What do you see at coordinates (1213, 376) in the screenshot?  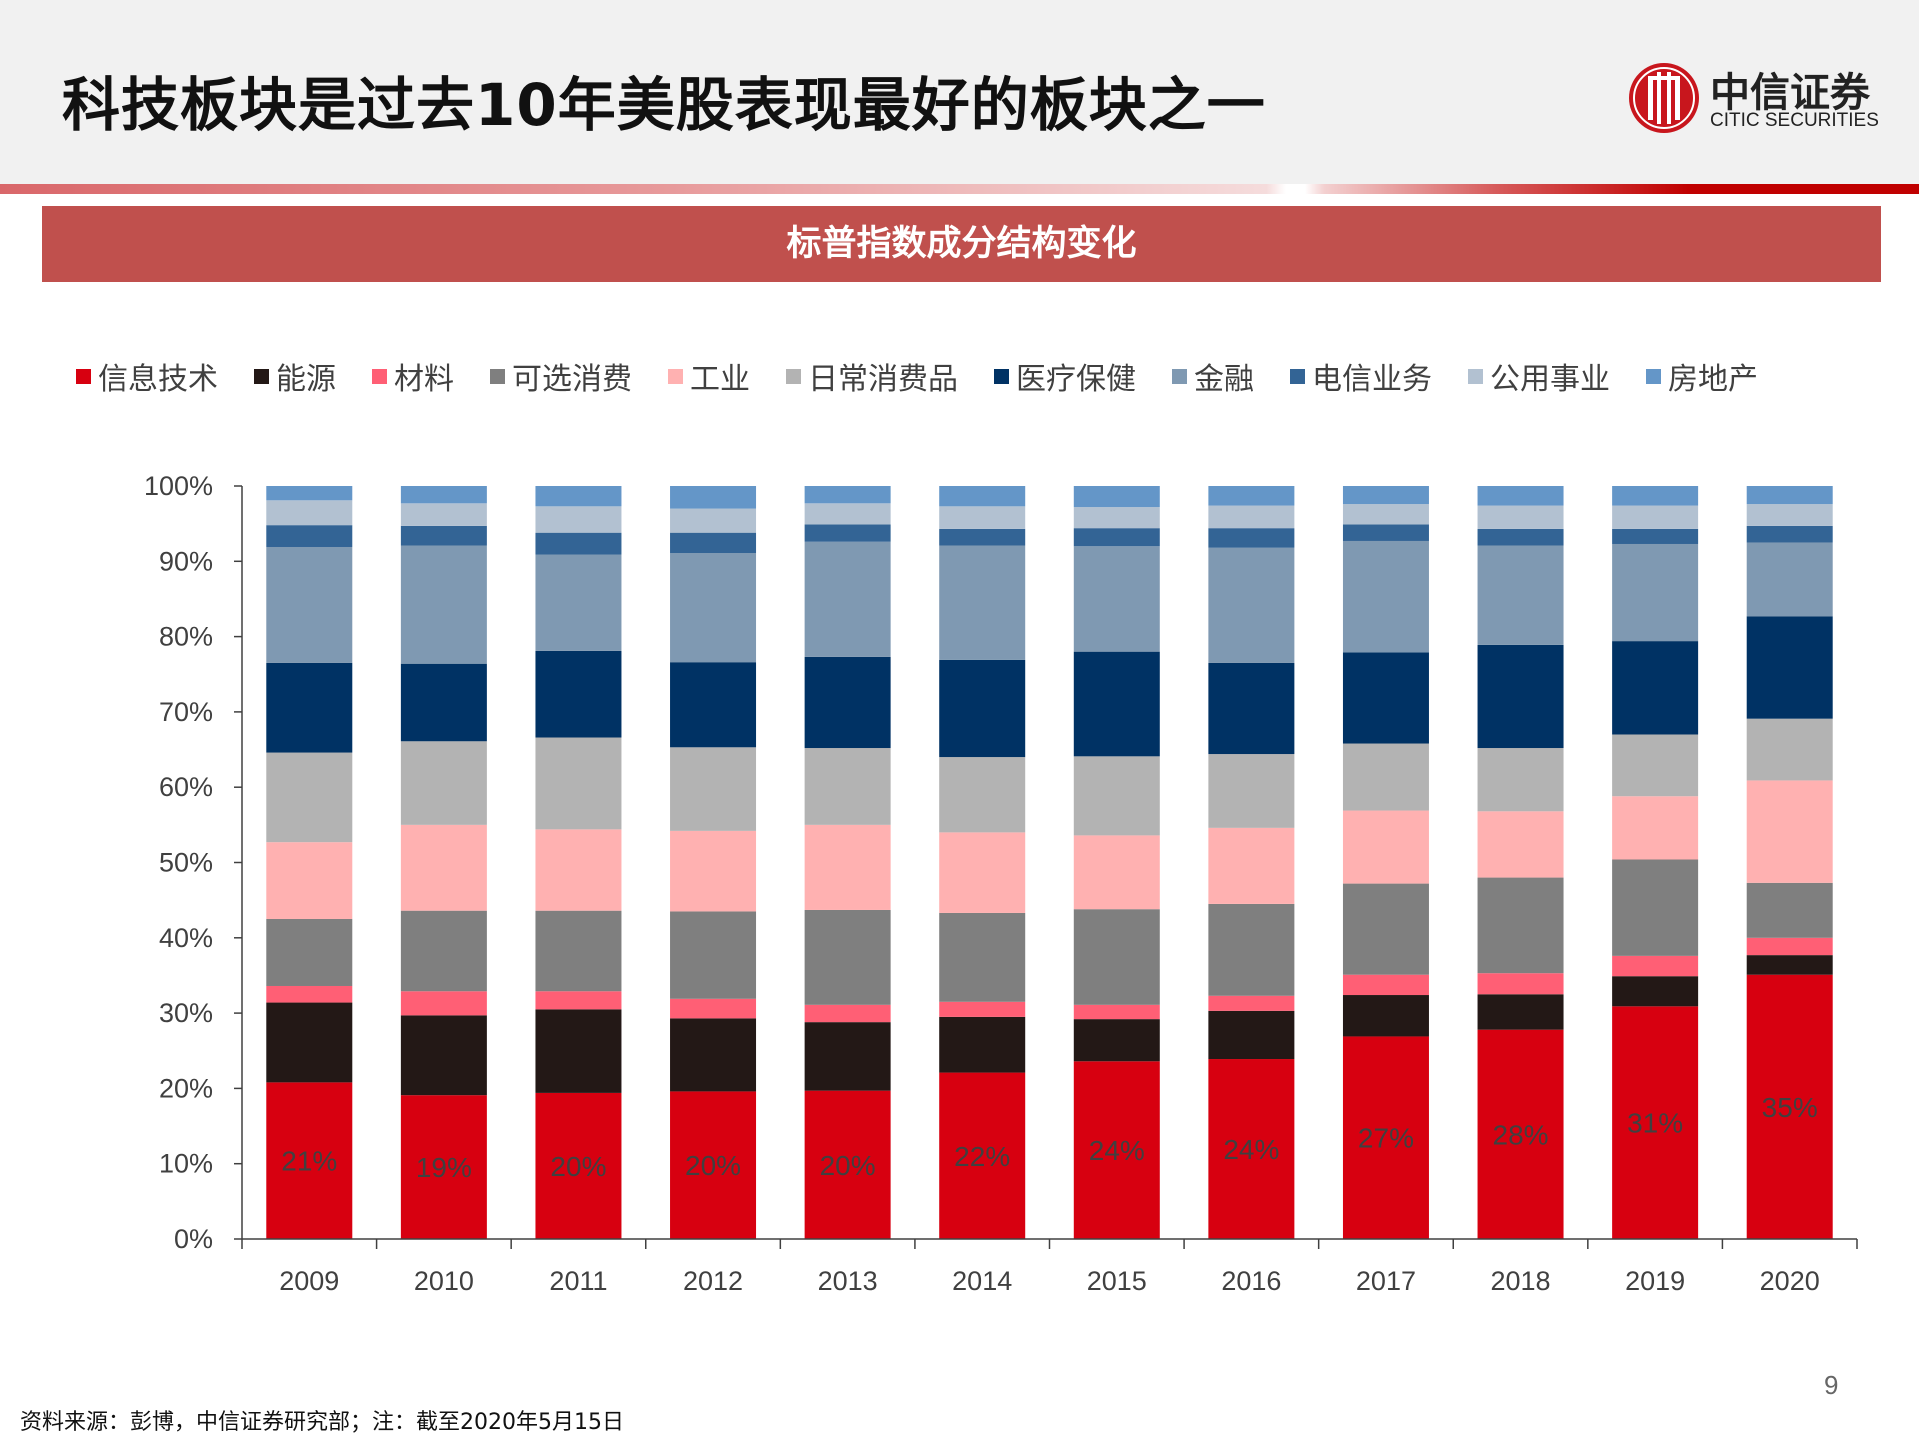 I see `legend-item: 金融` at bounding box center [1213, 376].